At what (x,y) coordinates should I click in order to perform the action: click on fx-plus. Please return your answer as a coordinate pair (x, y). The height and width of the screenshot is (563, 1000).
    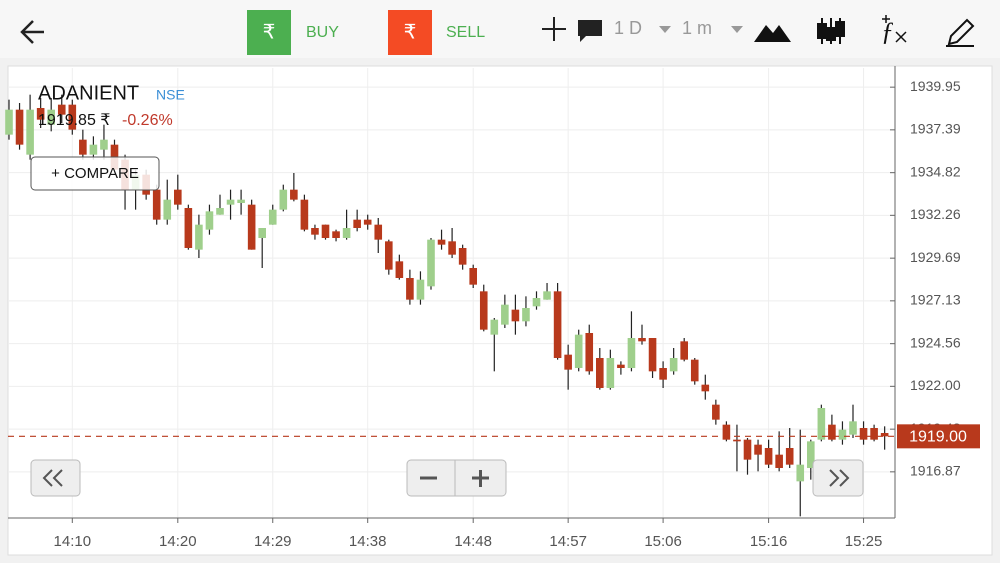
    Looking at the image, I should click on (886, 19).